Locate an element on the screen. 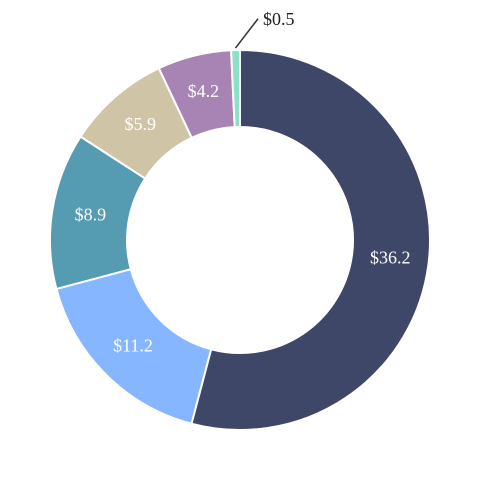 The image size is (480, 480). slice-label-2: $8.9 is located at coordinates (91, 214).